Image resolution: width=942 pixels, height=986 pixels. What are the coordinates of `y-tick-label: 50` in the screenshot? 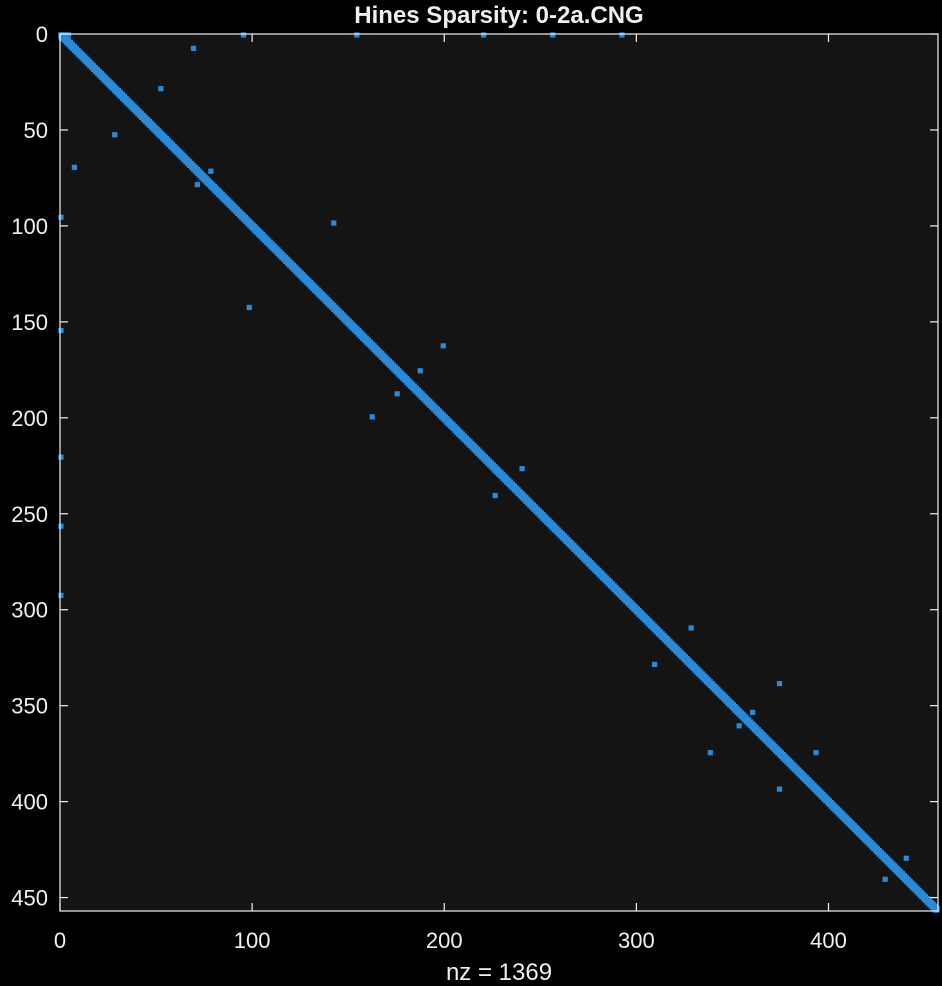 It's located at (36, 130).